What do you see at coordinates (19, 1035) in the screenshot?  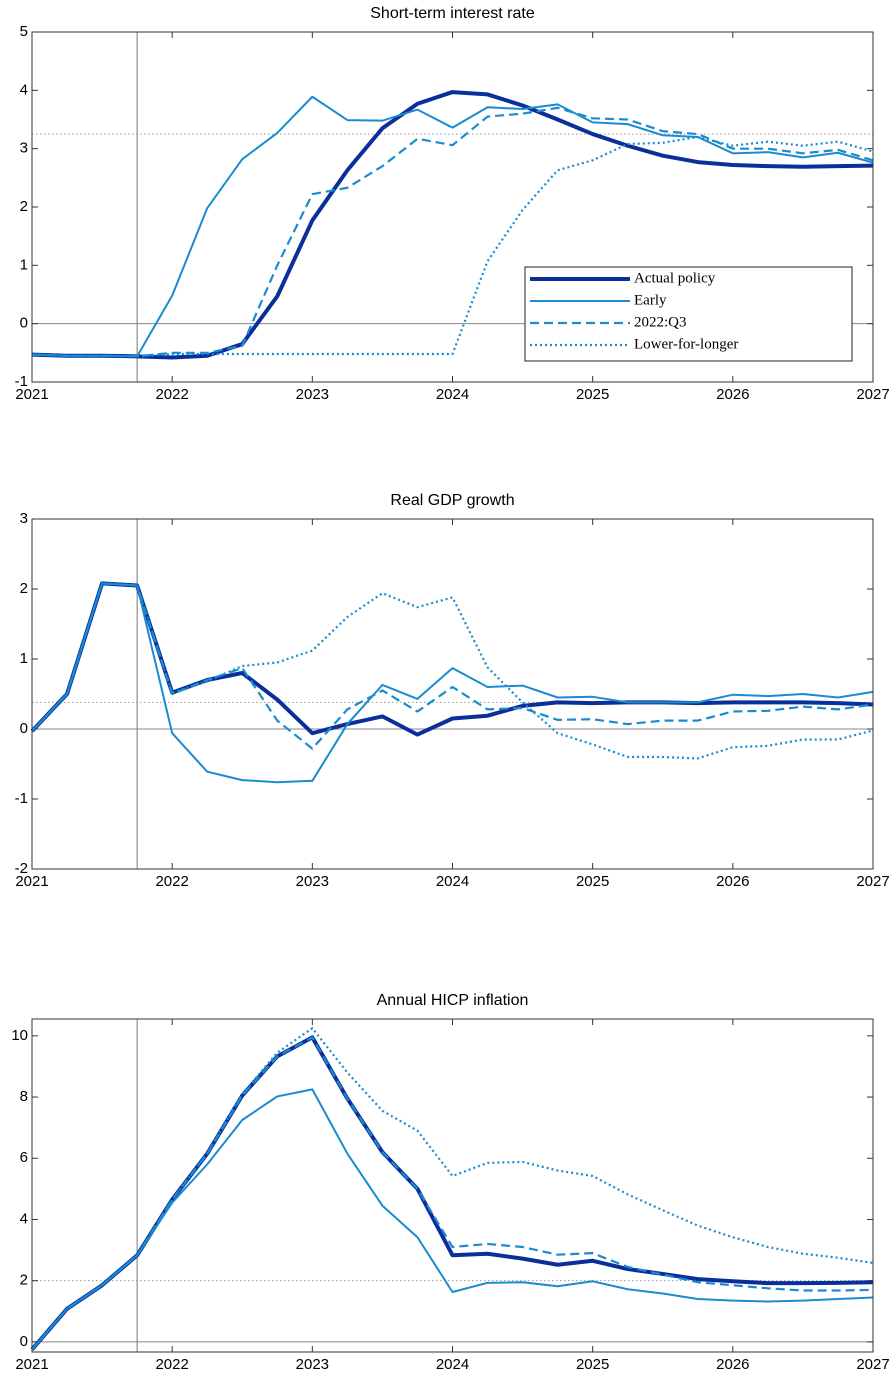 I see `y-tick-label: 10` at bounding box center [19, 1035].